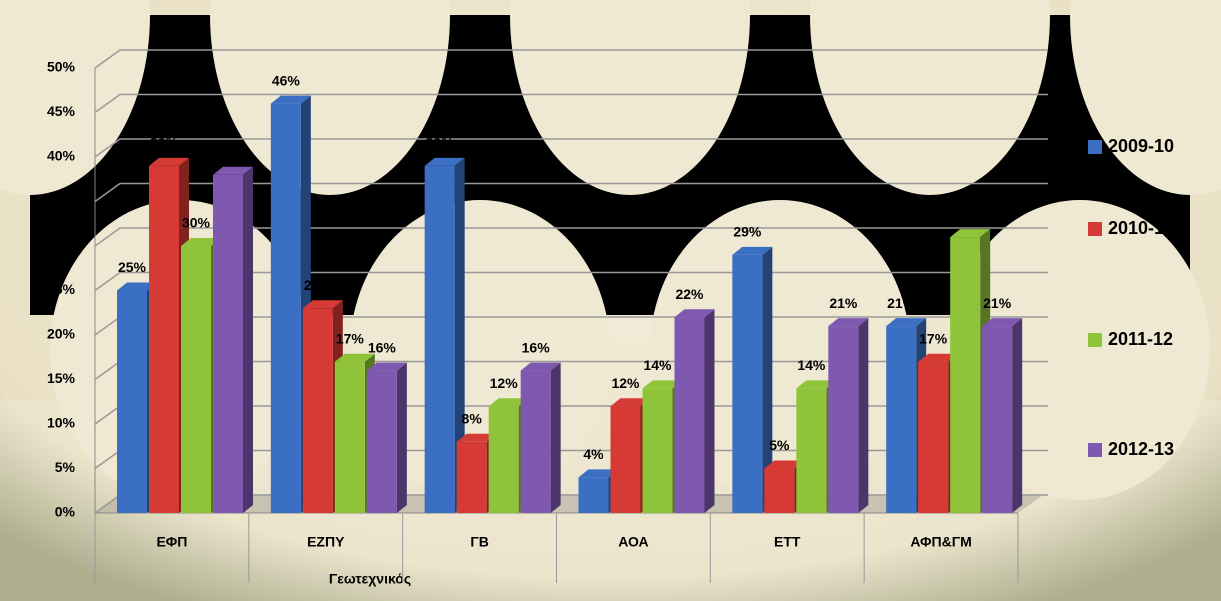  Describe the element at coordinates (61, 67) in the screenshot. I see `y-tick-label: 50%` at that location.